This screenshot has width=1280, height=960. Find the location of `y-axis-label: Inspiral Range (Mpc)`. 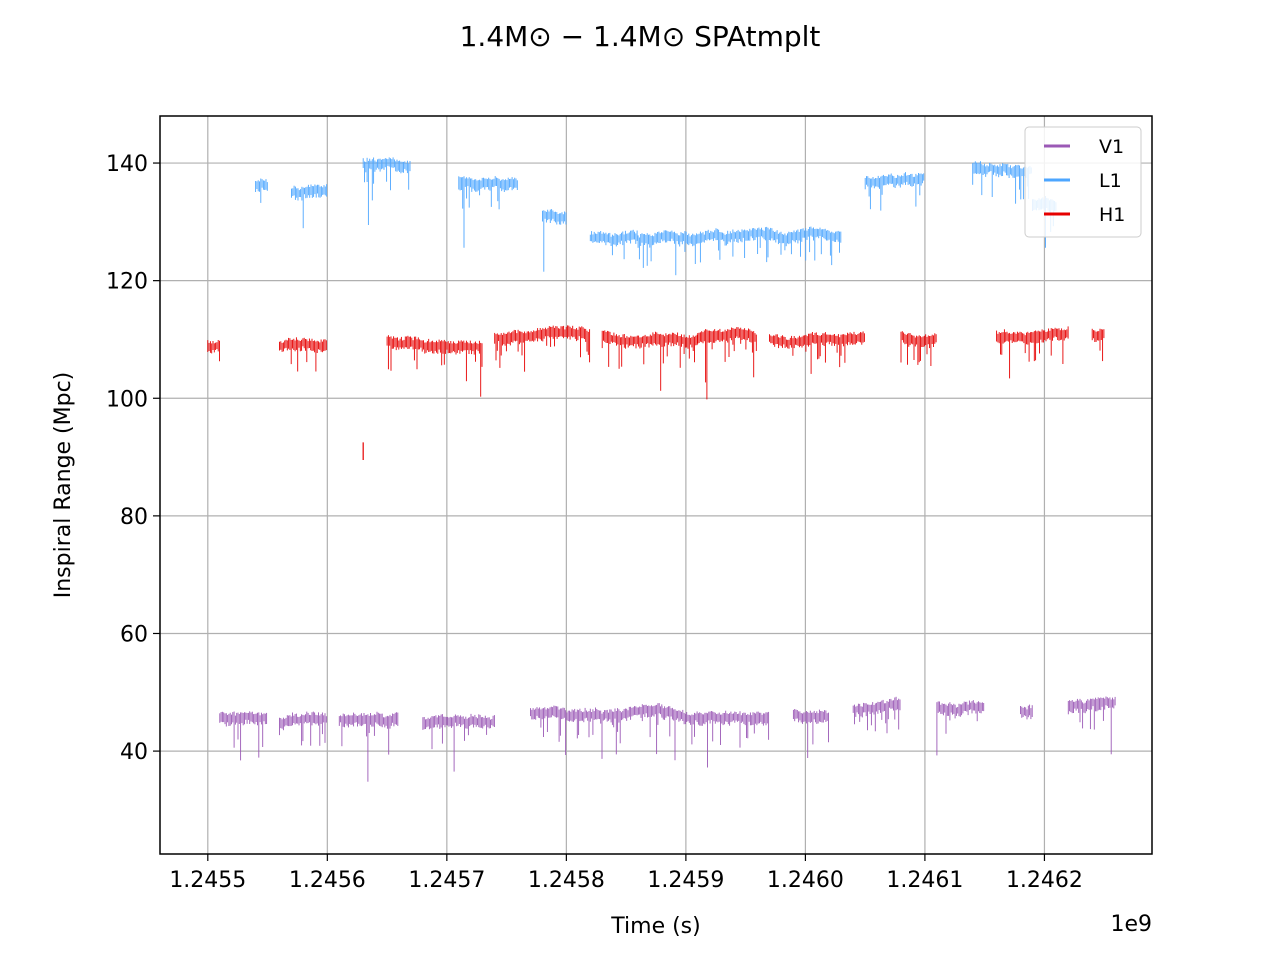

y-axis-label: Inspiral Range (Mpc) is located at coordinates (63, 485).